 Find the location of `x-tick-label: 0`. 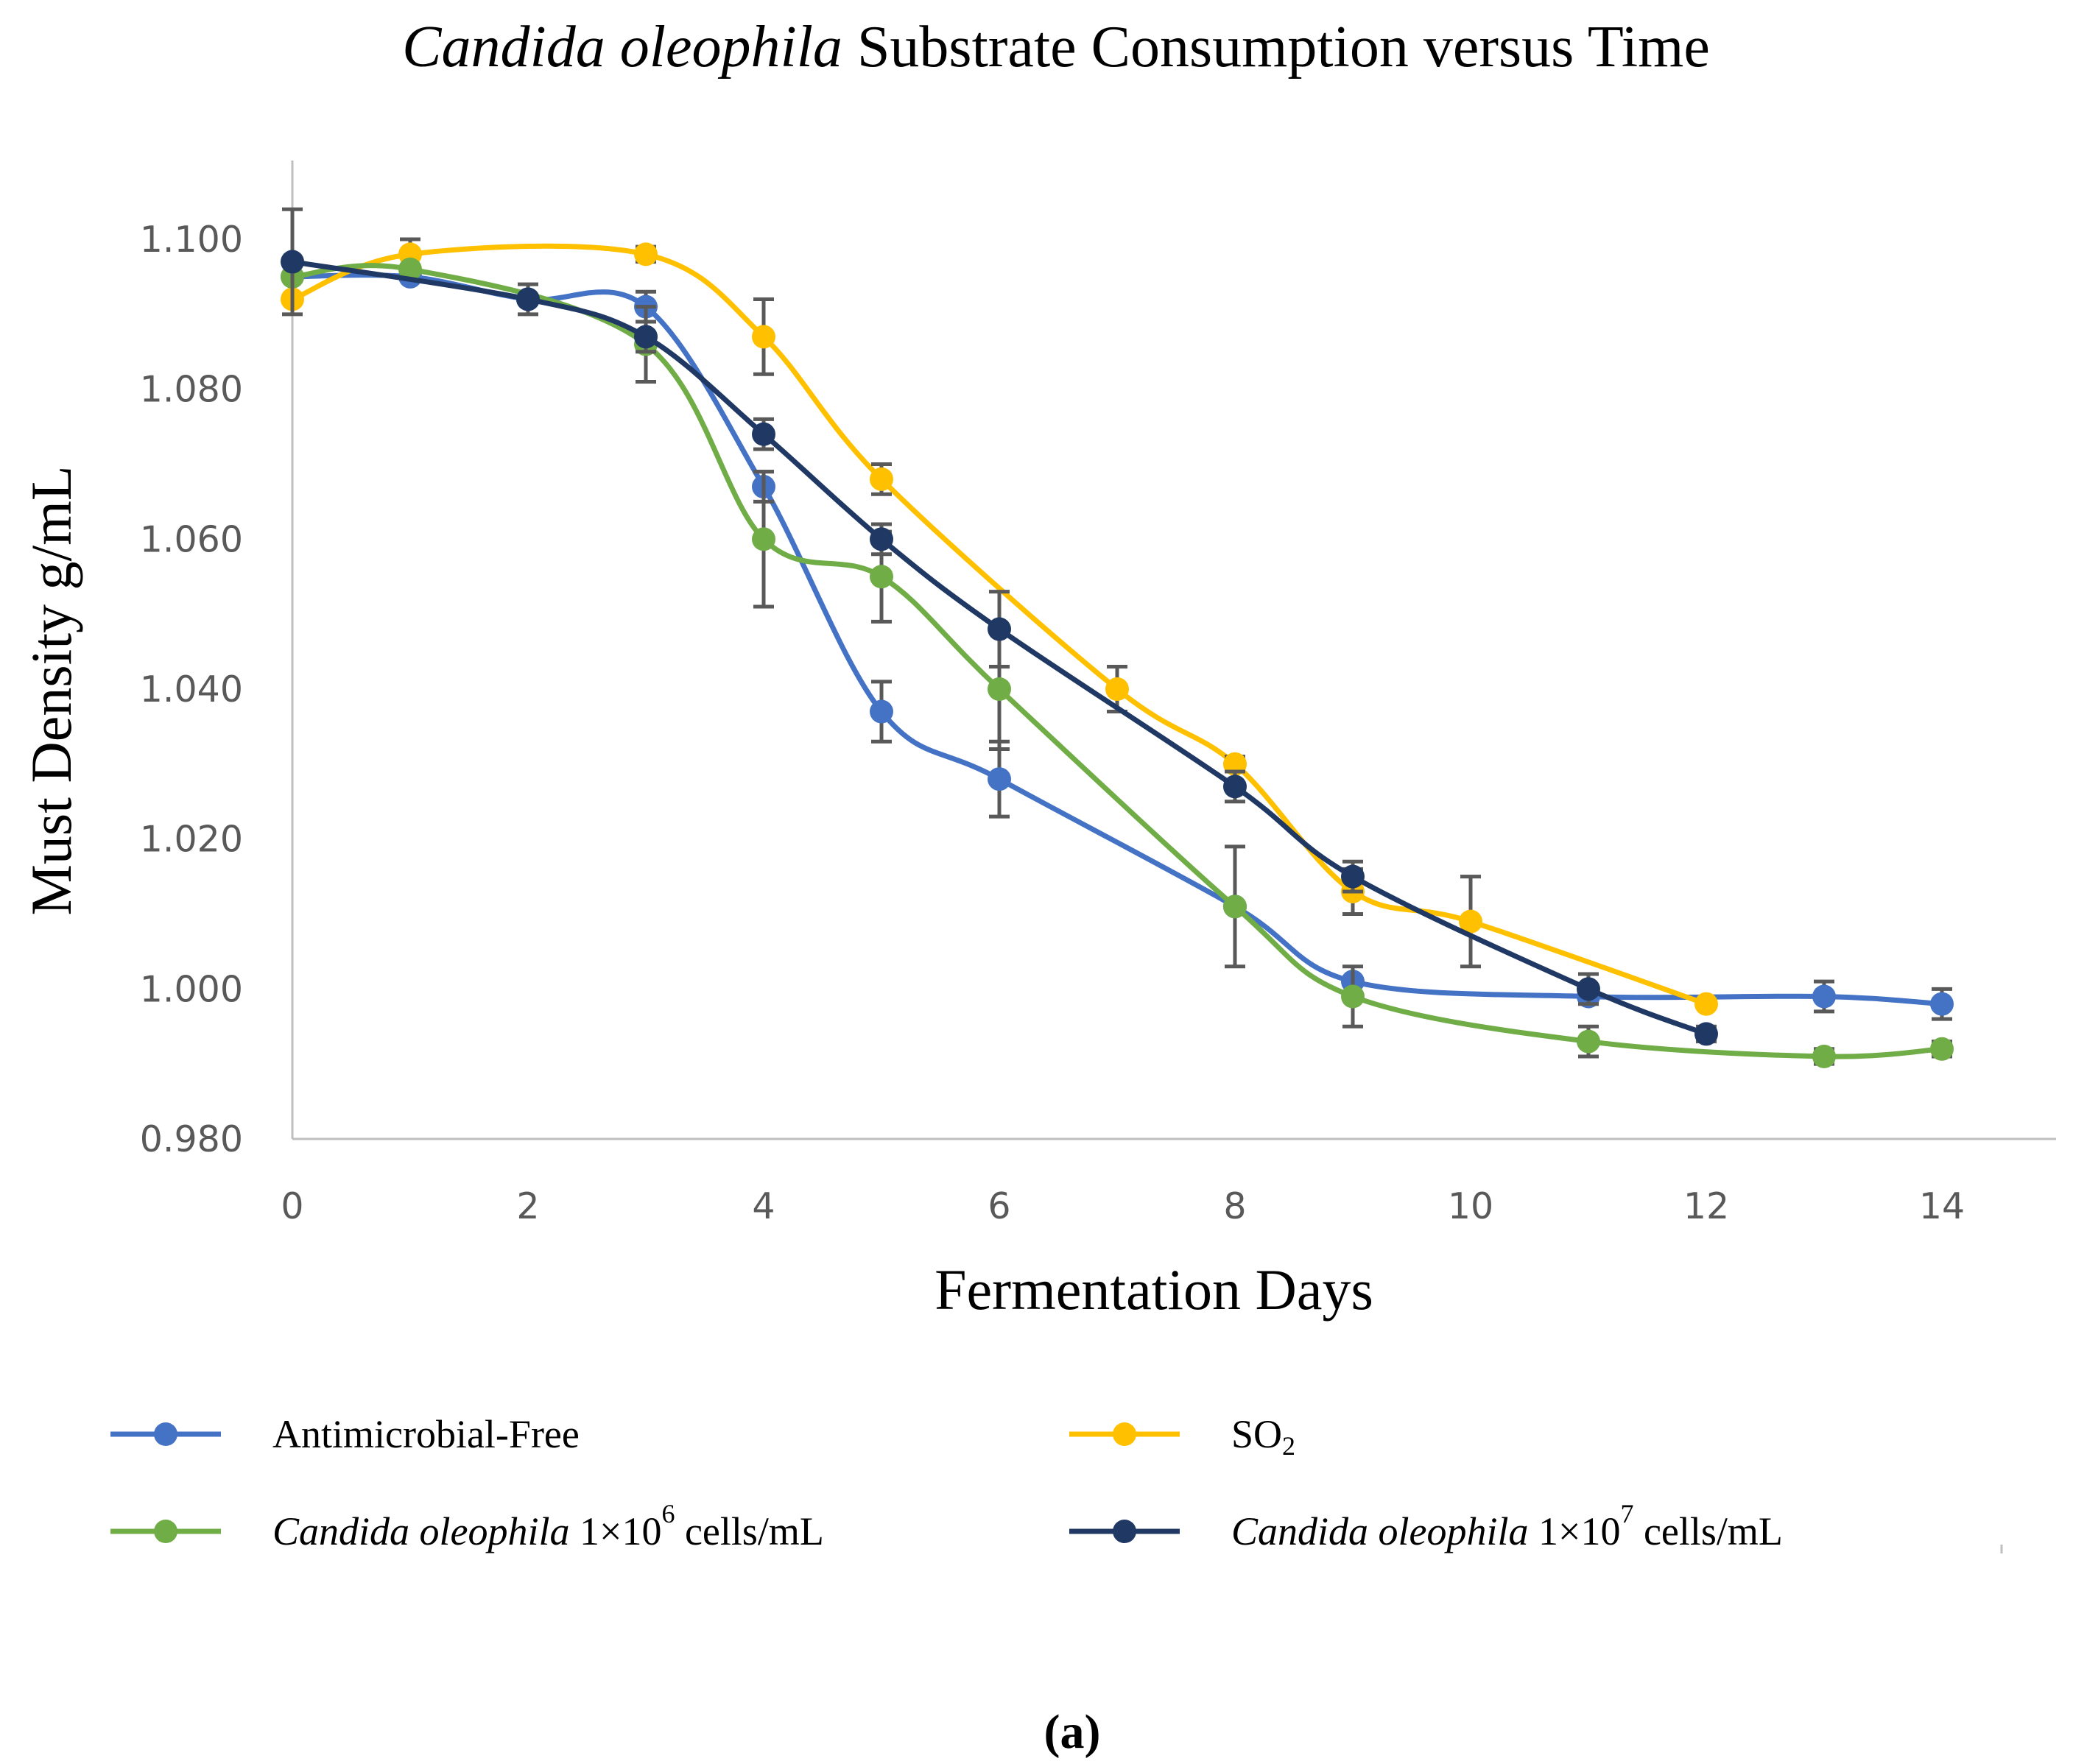

x-tick-label: 0 is located at coordinates (292, 1206).